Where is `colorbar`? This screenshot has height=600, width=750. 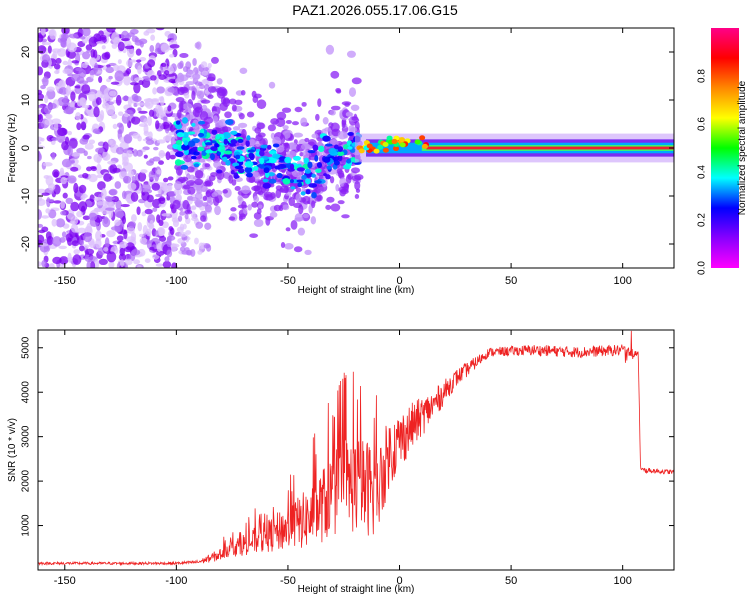
colorbar is located at coordinates (725, 148).